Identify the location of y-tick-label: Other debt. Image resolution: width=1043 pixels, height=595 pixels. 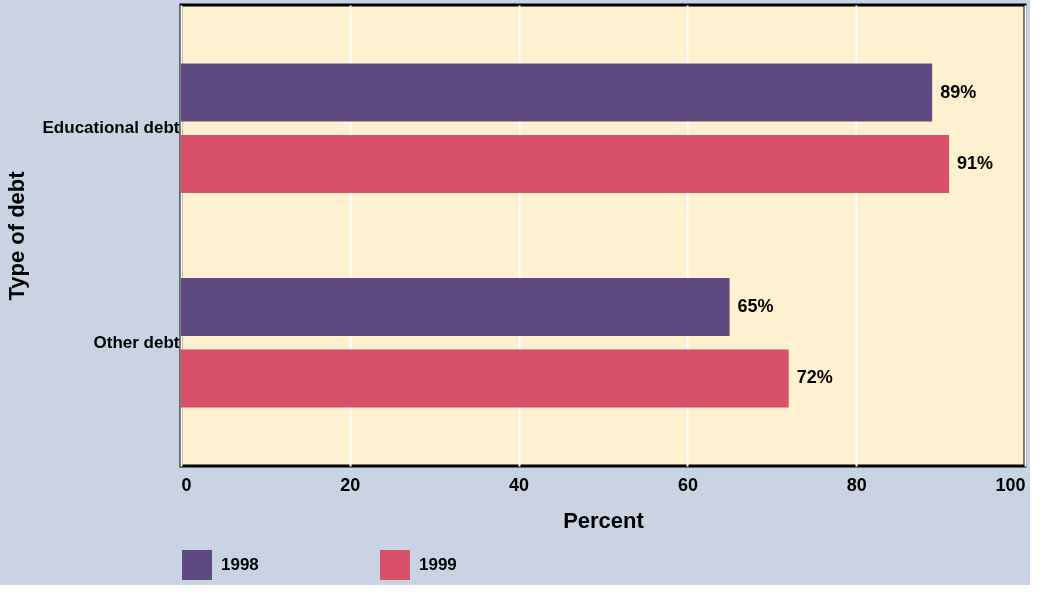
(136, 342).